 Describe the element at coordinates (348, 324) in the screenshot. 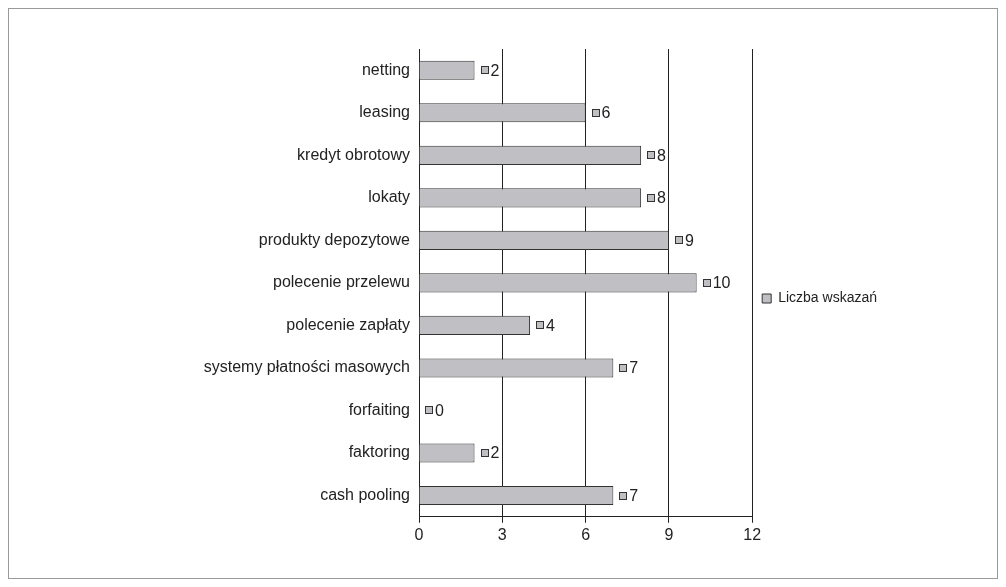

I see `y-tick-label: polecenie zapłaty` at that location.